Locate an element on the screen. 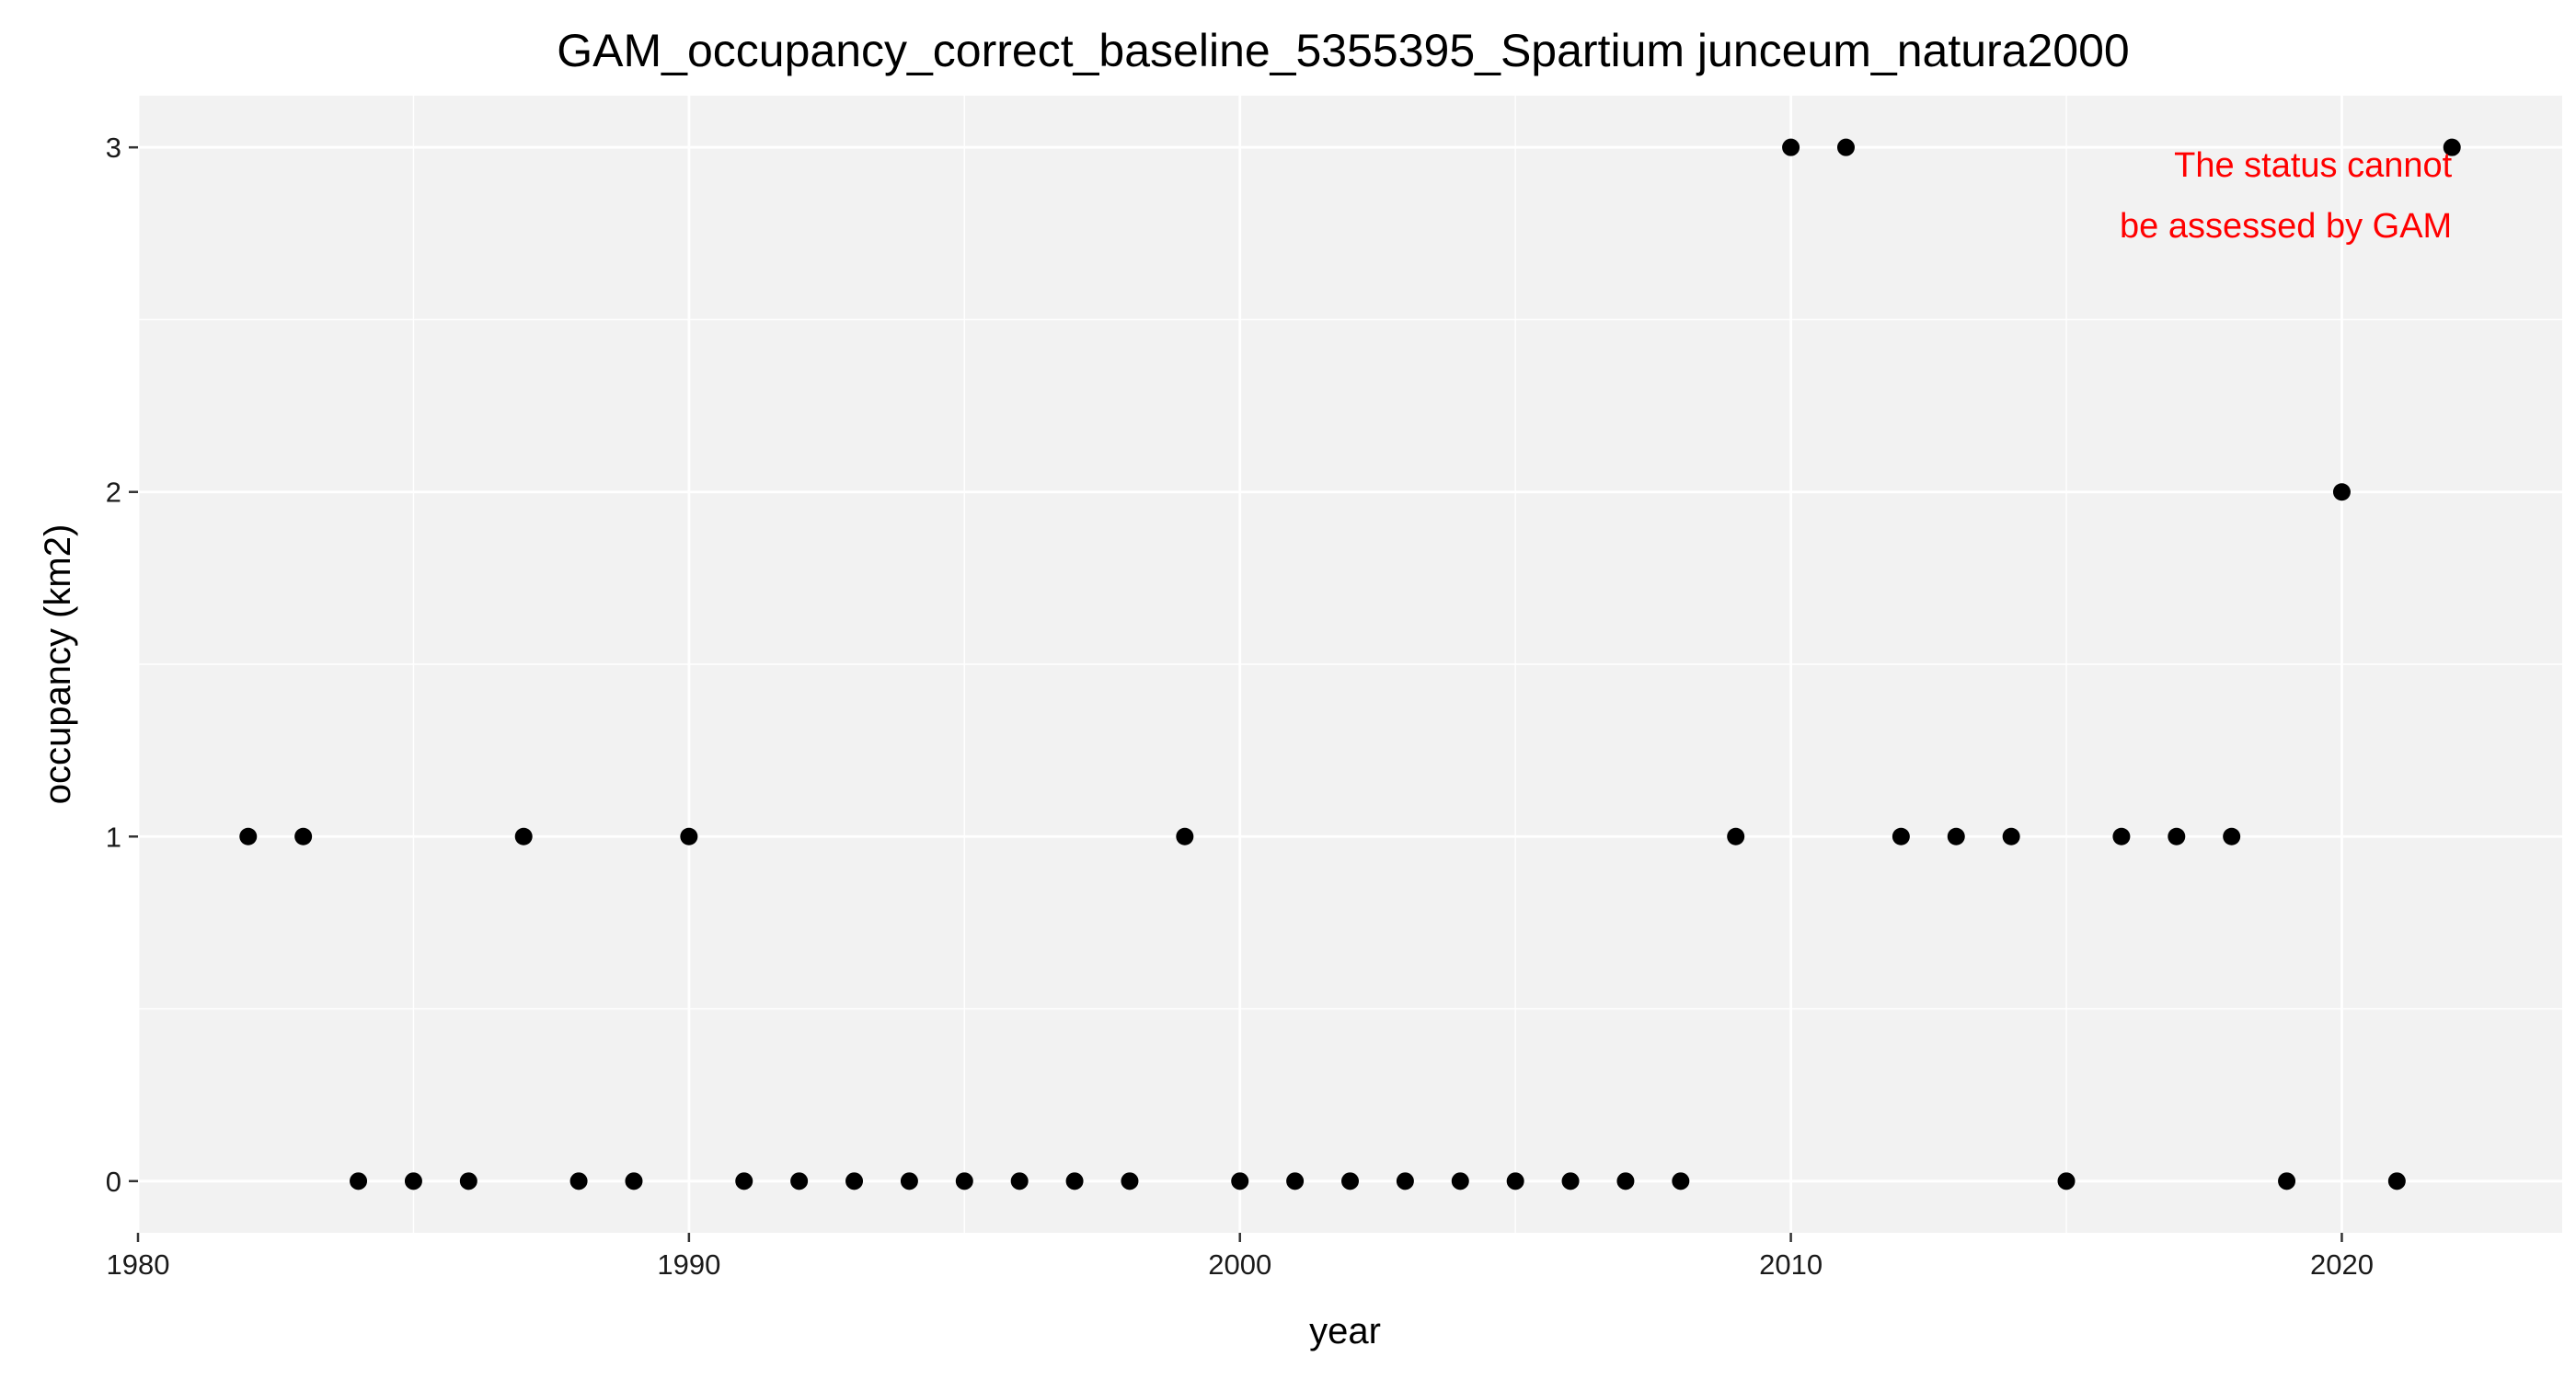 This screenshot has height=1380, width=2576. x-axis-ticks: 1980 1990 2000 2010 2020 is located at coordinates (1240, 1257).